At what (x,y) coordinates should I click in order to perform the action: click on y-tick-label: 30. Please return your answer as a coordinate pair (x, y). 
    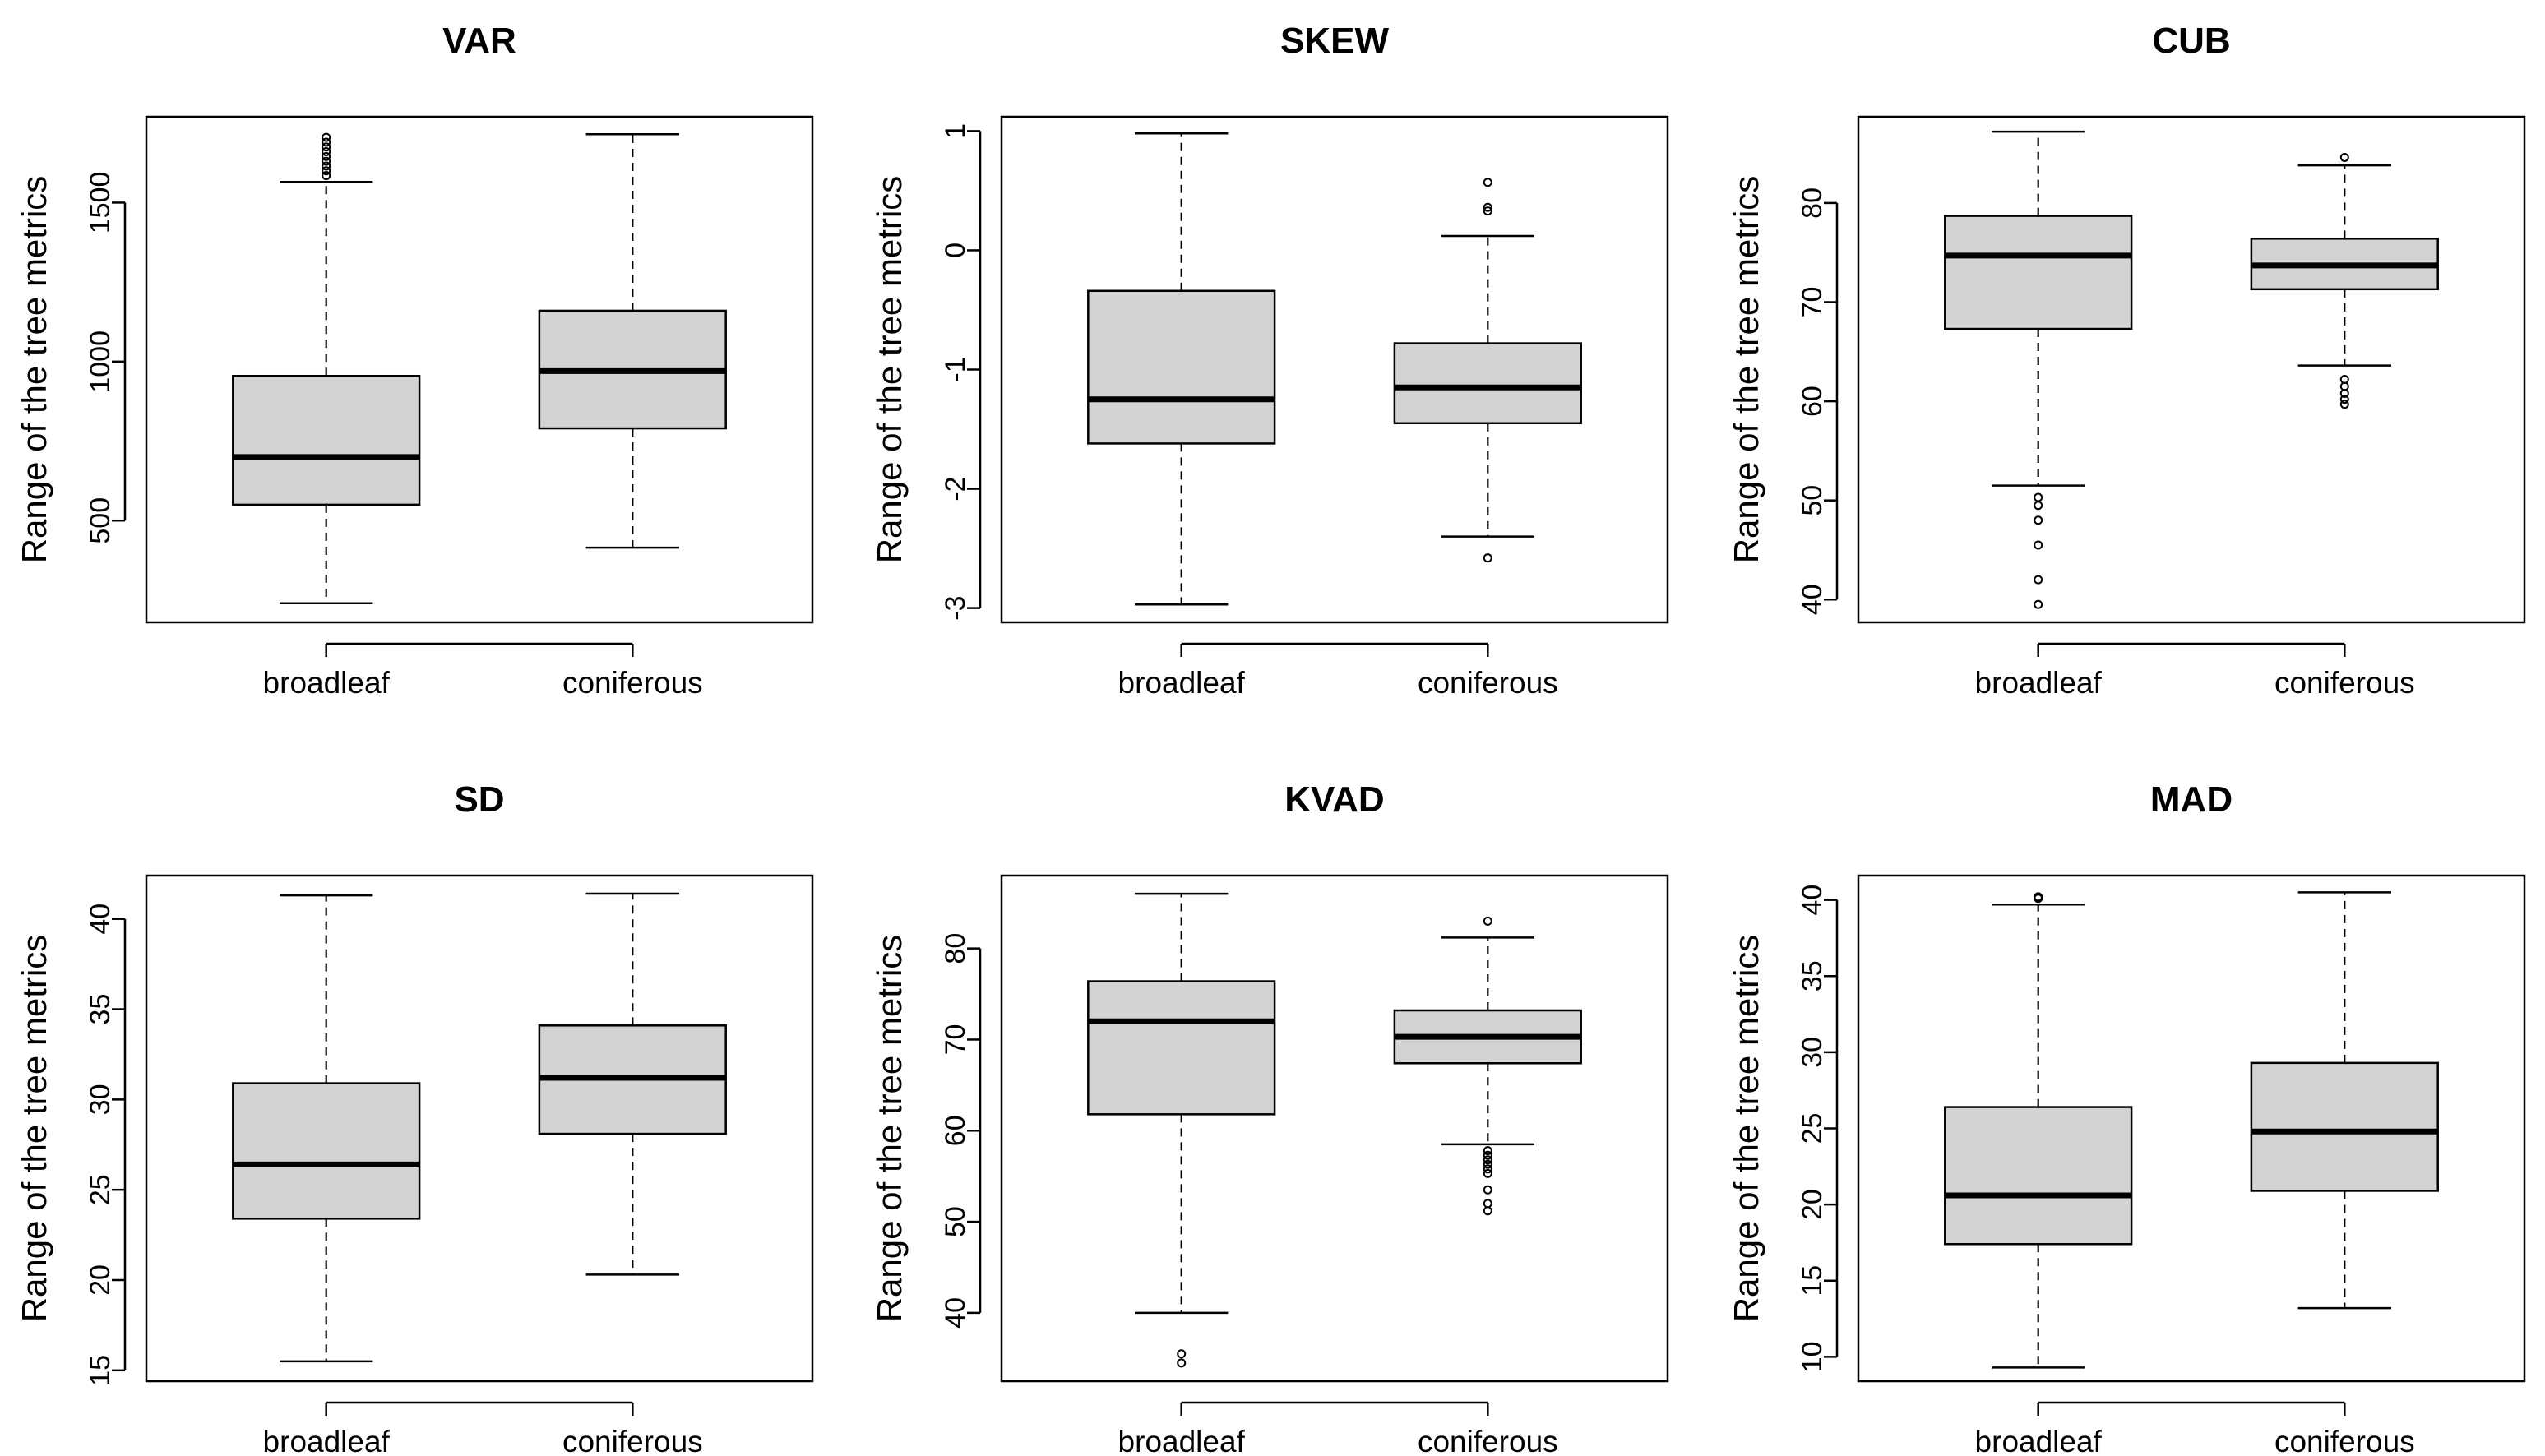
    Looking at the image, I should click on (100, 1099).